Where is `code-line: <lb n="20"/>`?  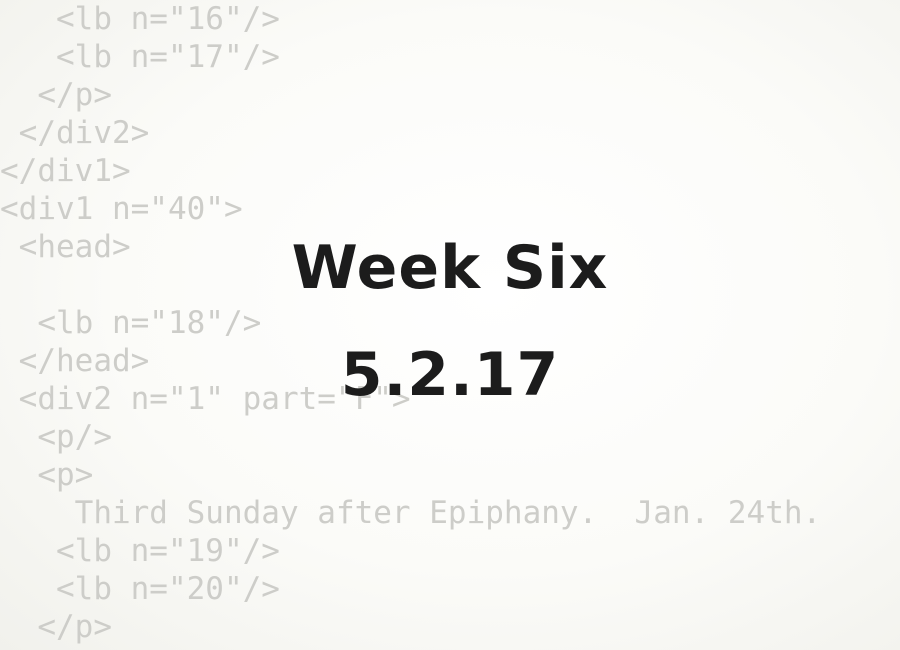
code-line: <lb n="20"/> is located at coordinates (140, 589).